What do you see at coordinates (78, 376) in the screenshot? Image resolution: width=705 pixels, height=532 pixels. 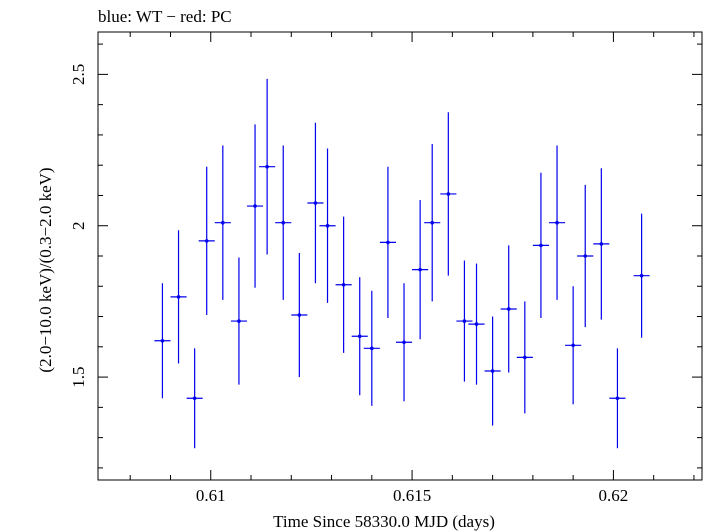 I see `y-tick-label: 1.5` at bounding box center [78, 376].